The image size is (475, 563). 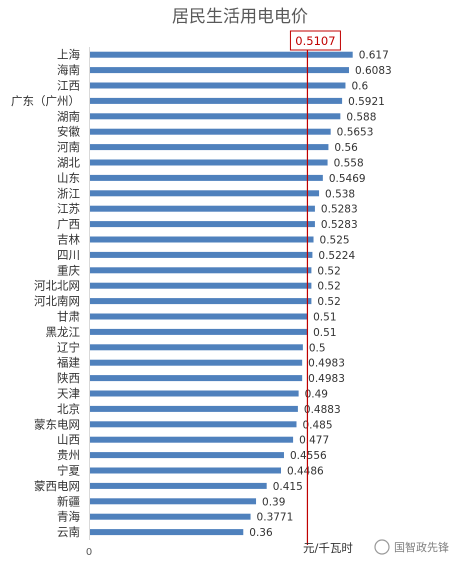 What do you see at coordinates (374, 56) in the screenshot?
I see `data-label: 0.617` at bounding box center [374, 56].